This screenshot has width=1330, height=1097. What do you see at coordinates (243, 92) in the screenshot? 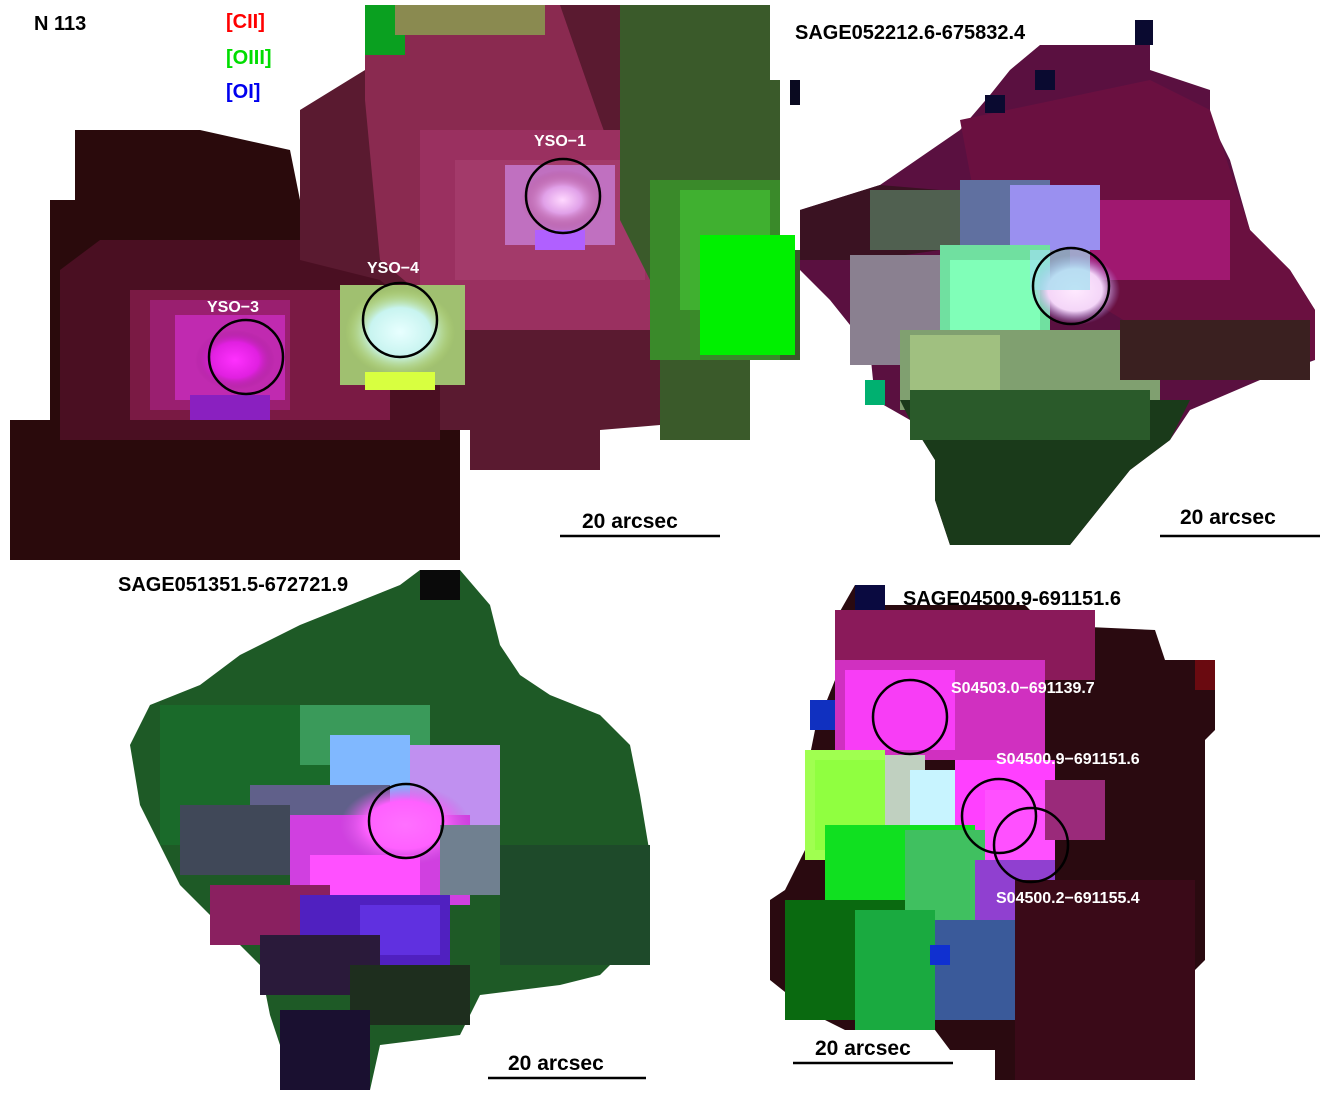
I see `legend-entry: [OI]` at bounding box center [243, 92].